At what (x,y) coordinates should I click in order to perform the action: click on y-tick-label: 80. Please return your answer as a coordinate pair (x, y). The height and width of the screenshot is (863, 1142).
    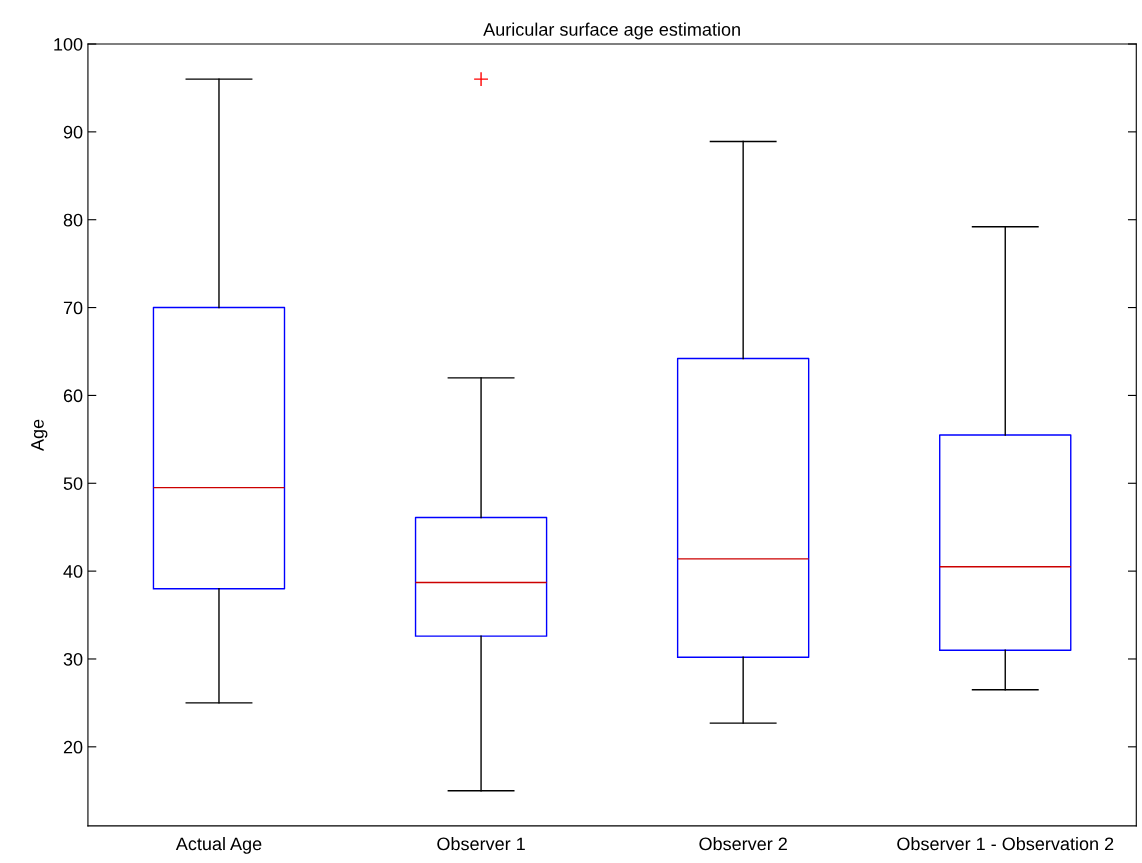
    Looking at the image, I should click on (73, 220).